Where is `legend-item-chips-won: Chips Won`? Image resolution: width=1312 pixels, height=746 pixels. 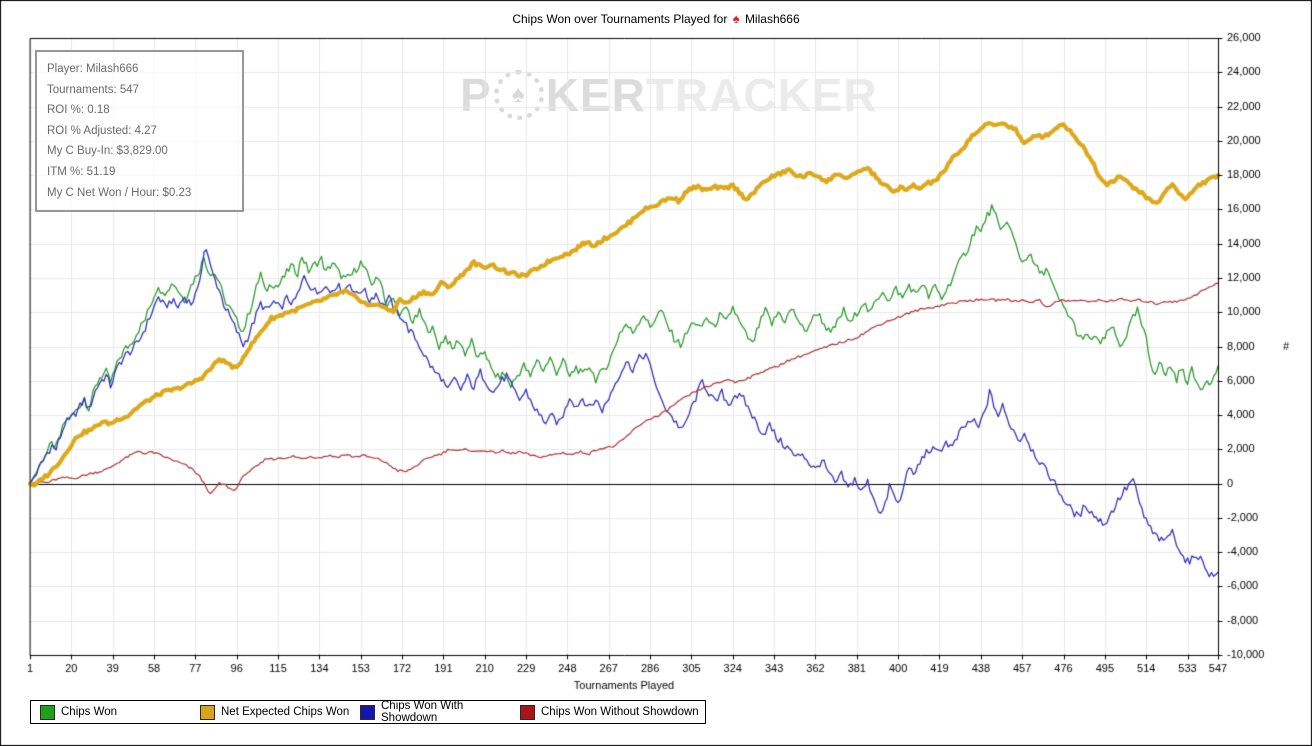
legend-item-chips-won: Chips Won is located at coordinates (120, 712).